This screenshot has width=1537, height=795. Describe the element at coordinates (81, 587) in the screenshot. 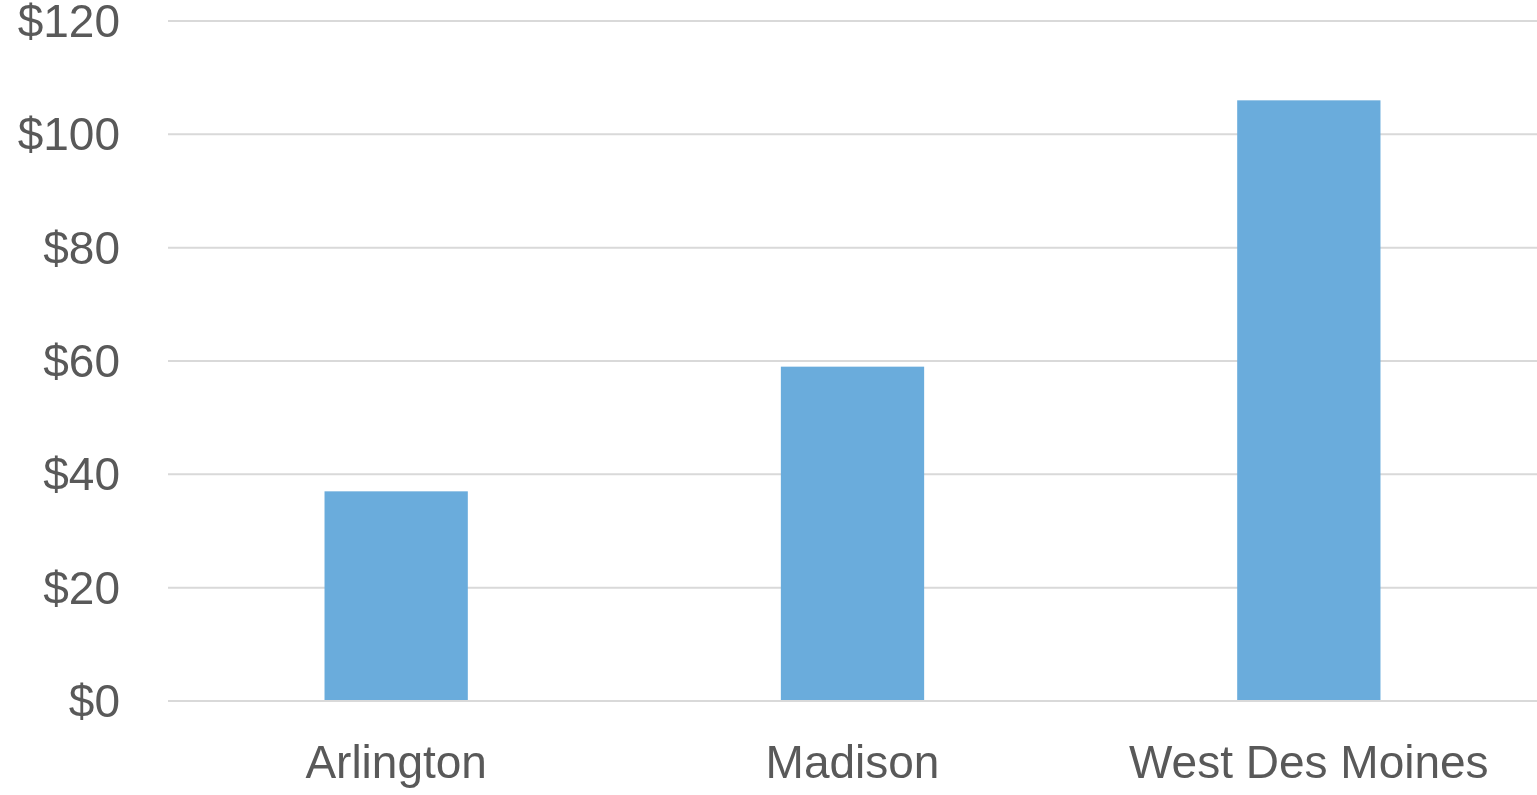

I see `y-tick-label: $20` at that location.